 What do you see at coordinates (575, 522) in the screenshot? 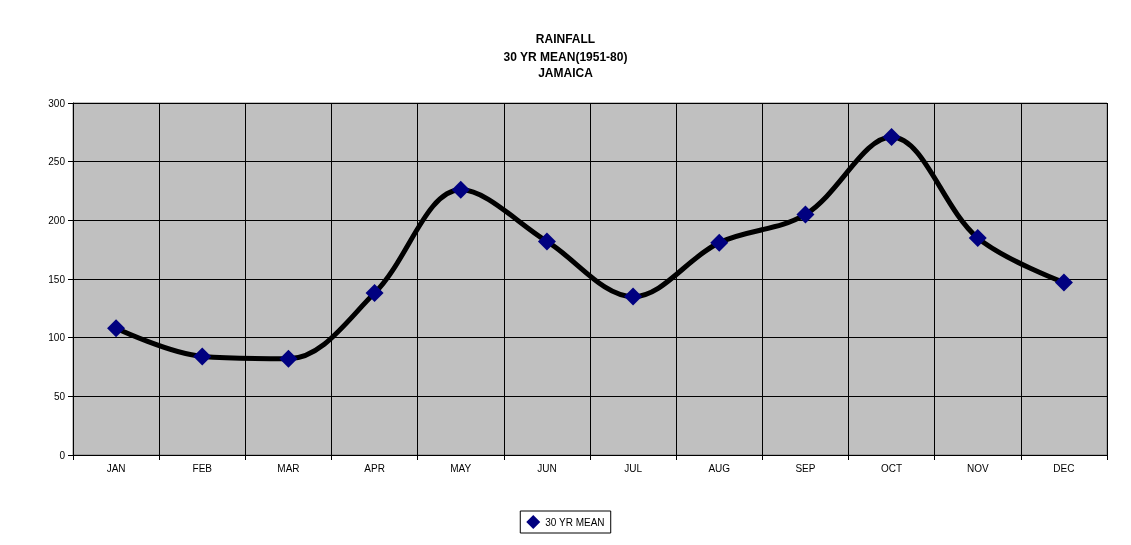
I see `legend-label: 30 YR MEAN` at bounding box center [575, 522].